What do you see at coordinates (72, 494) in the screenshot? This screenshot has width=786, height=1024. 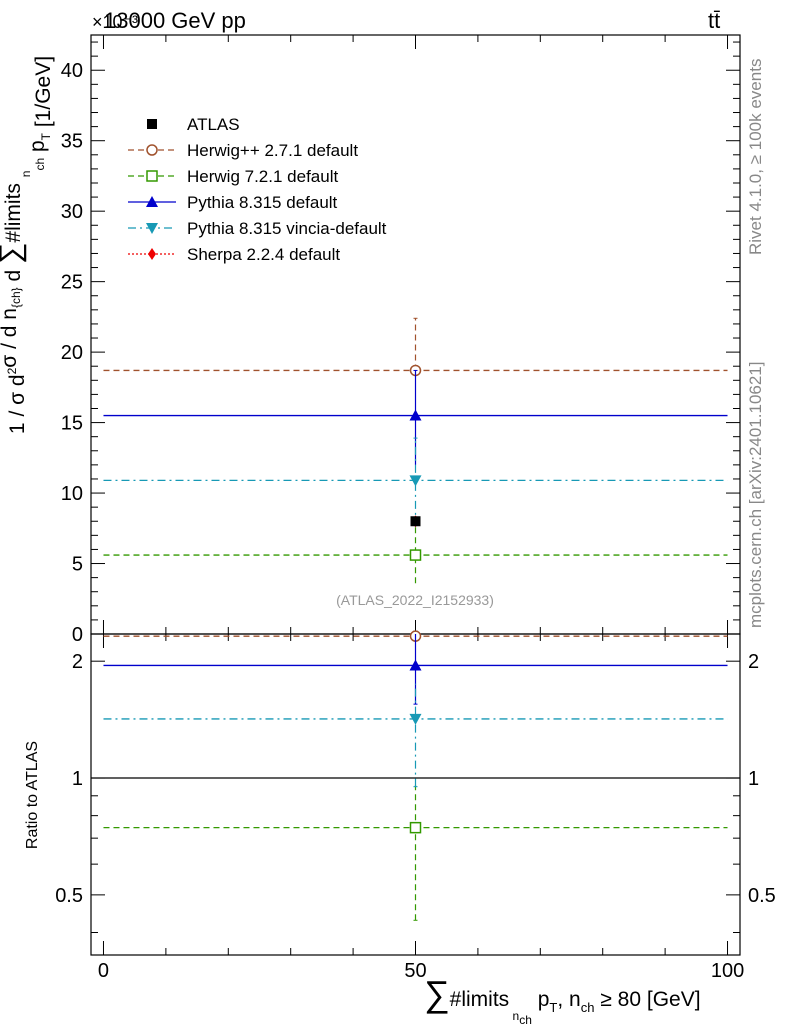 I see `y-tick-label-main: 10` at bounding box center [72, 494].